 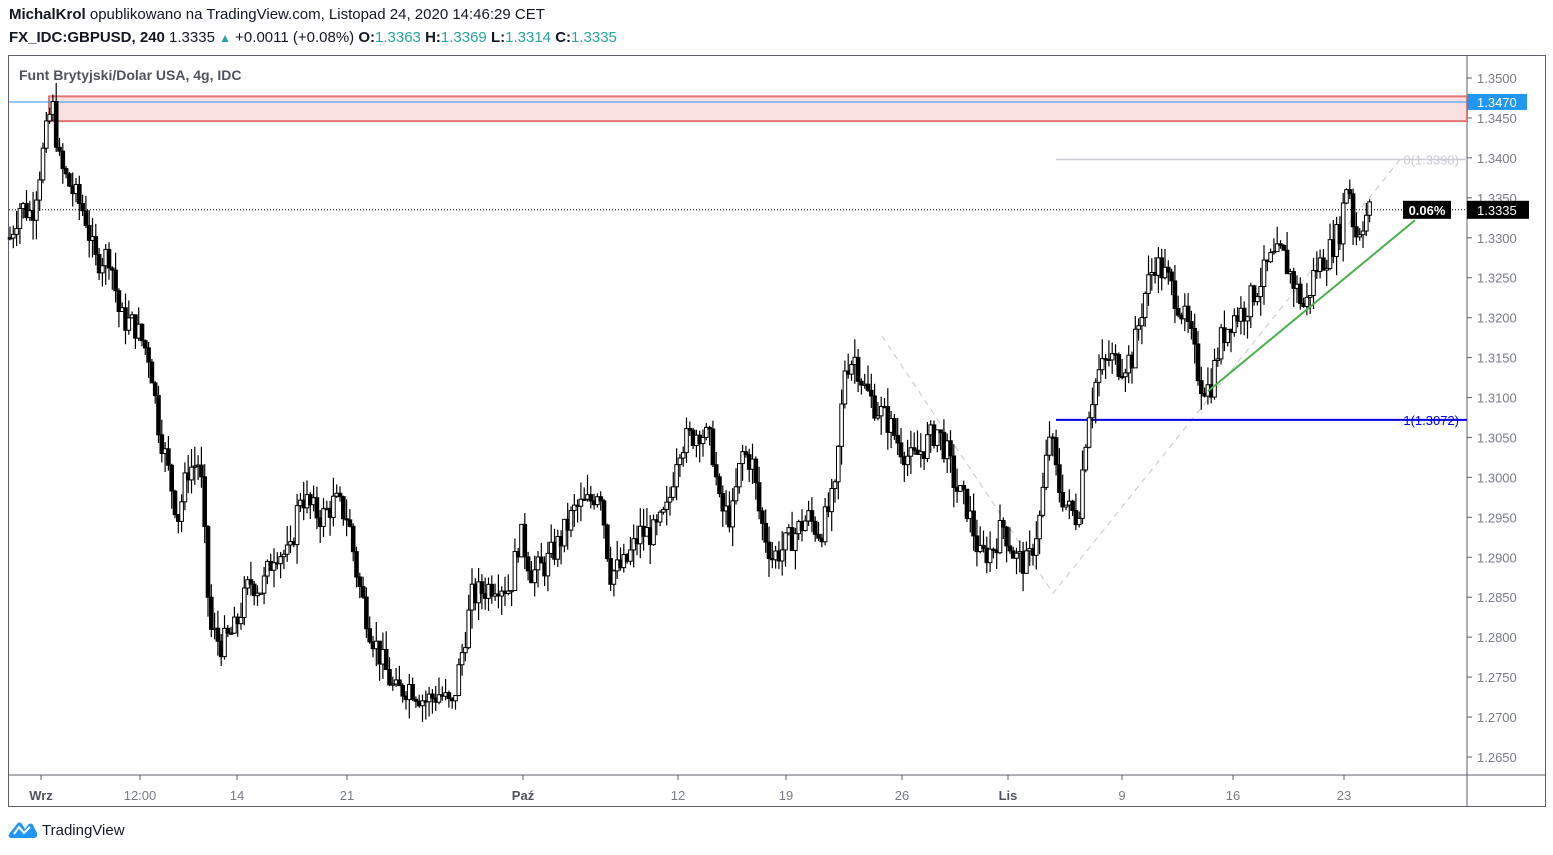 What do you see at coordinates (433, 37) in the screenshot?
I see `high-label: H:` at bounding box center [433, 37].